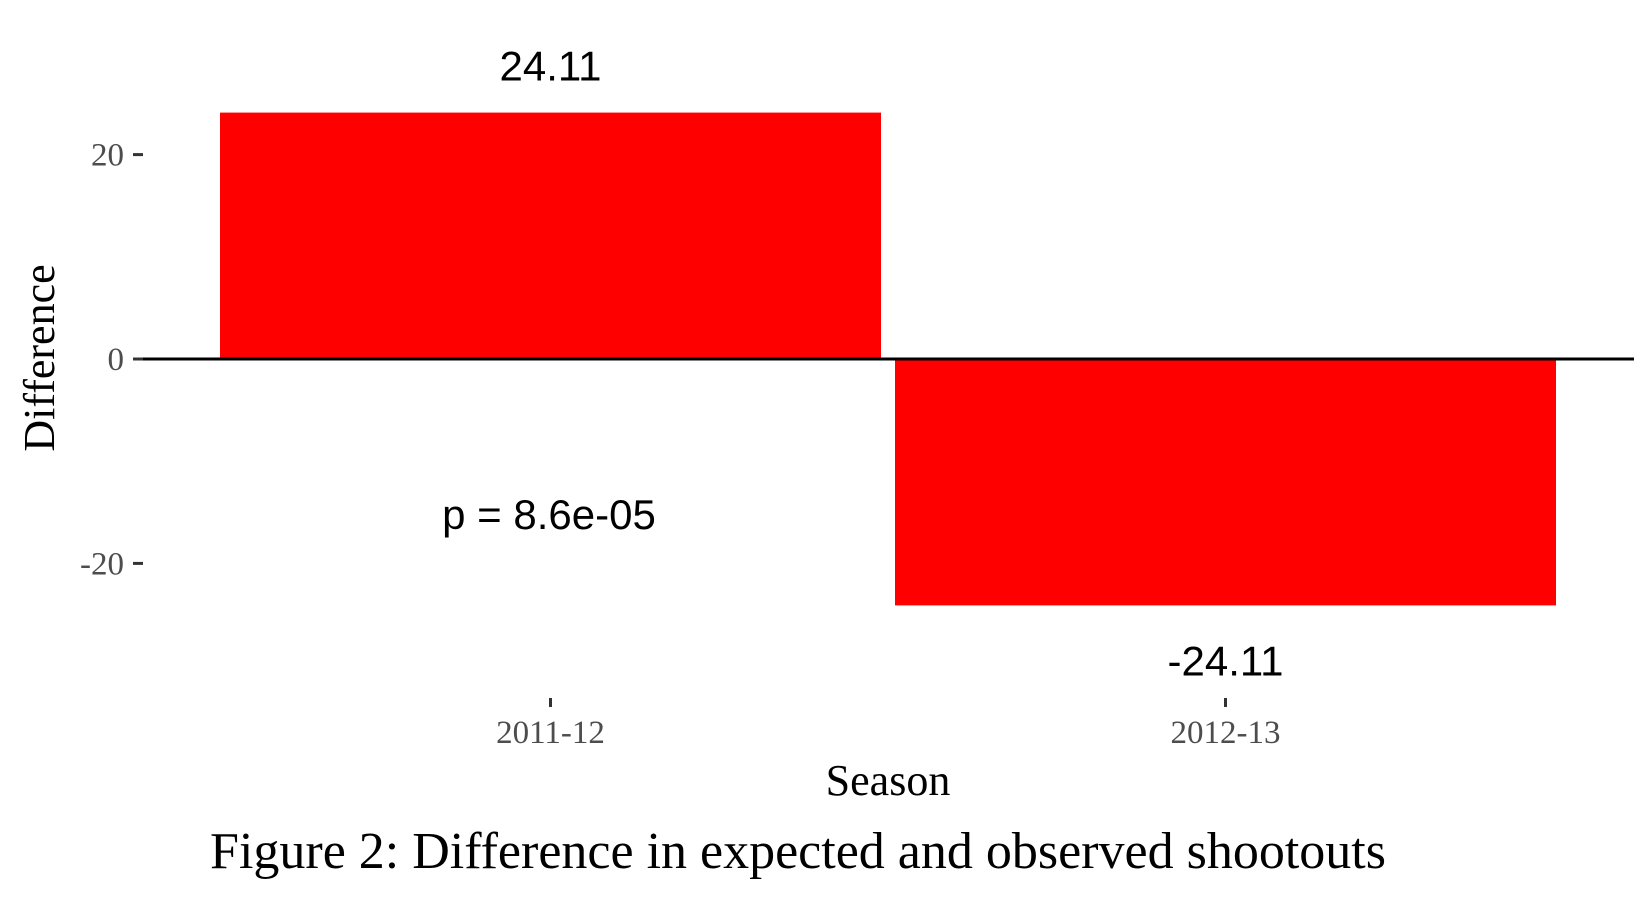 This screenshot has height=900, width=1650. Describe the element at coordinates (1226, 733) in the screenshot. I see `x-tick-label: 2012-13` at that location.